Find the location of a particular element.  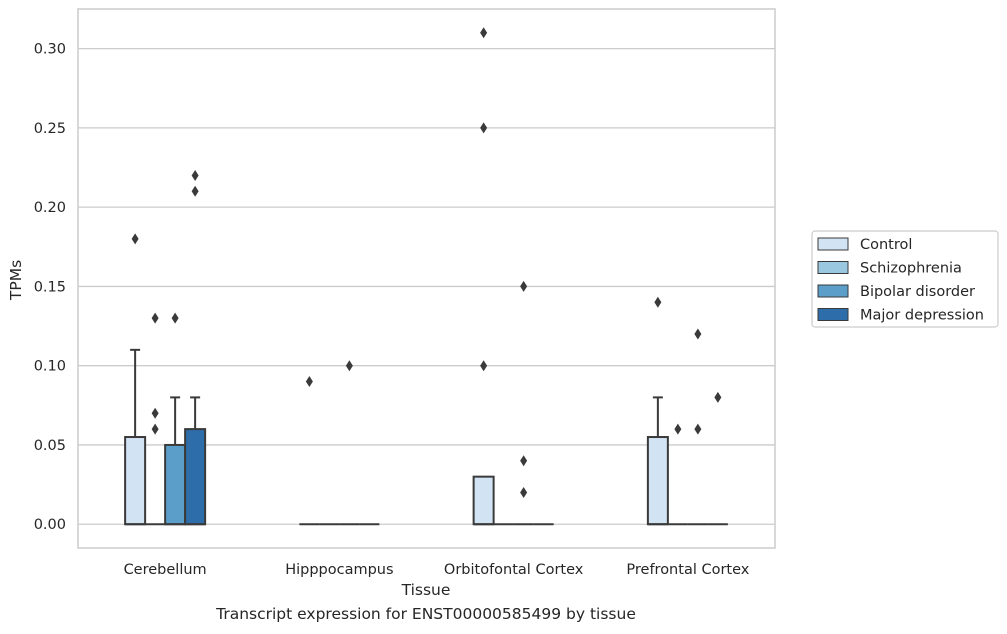

y-tick-label: 0.10 is located at coordinates (50, 367).